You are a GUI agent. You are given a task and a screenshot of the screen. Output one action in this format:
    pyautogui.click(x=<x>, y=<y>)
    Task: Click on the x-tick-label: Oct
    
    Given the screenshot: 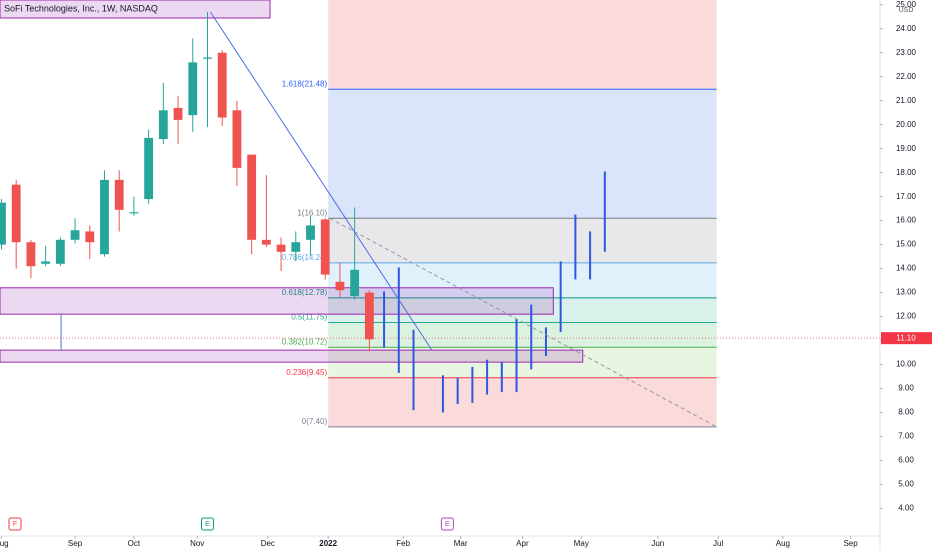 What is the action you would take?
    pyautogui.click(x=134, y=543)
    